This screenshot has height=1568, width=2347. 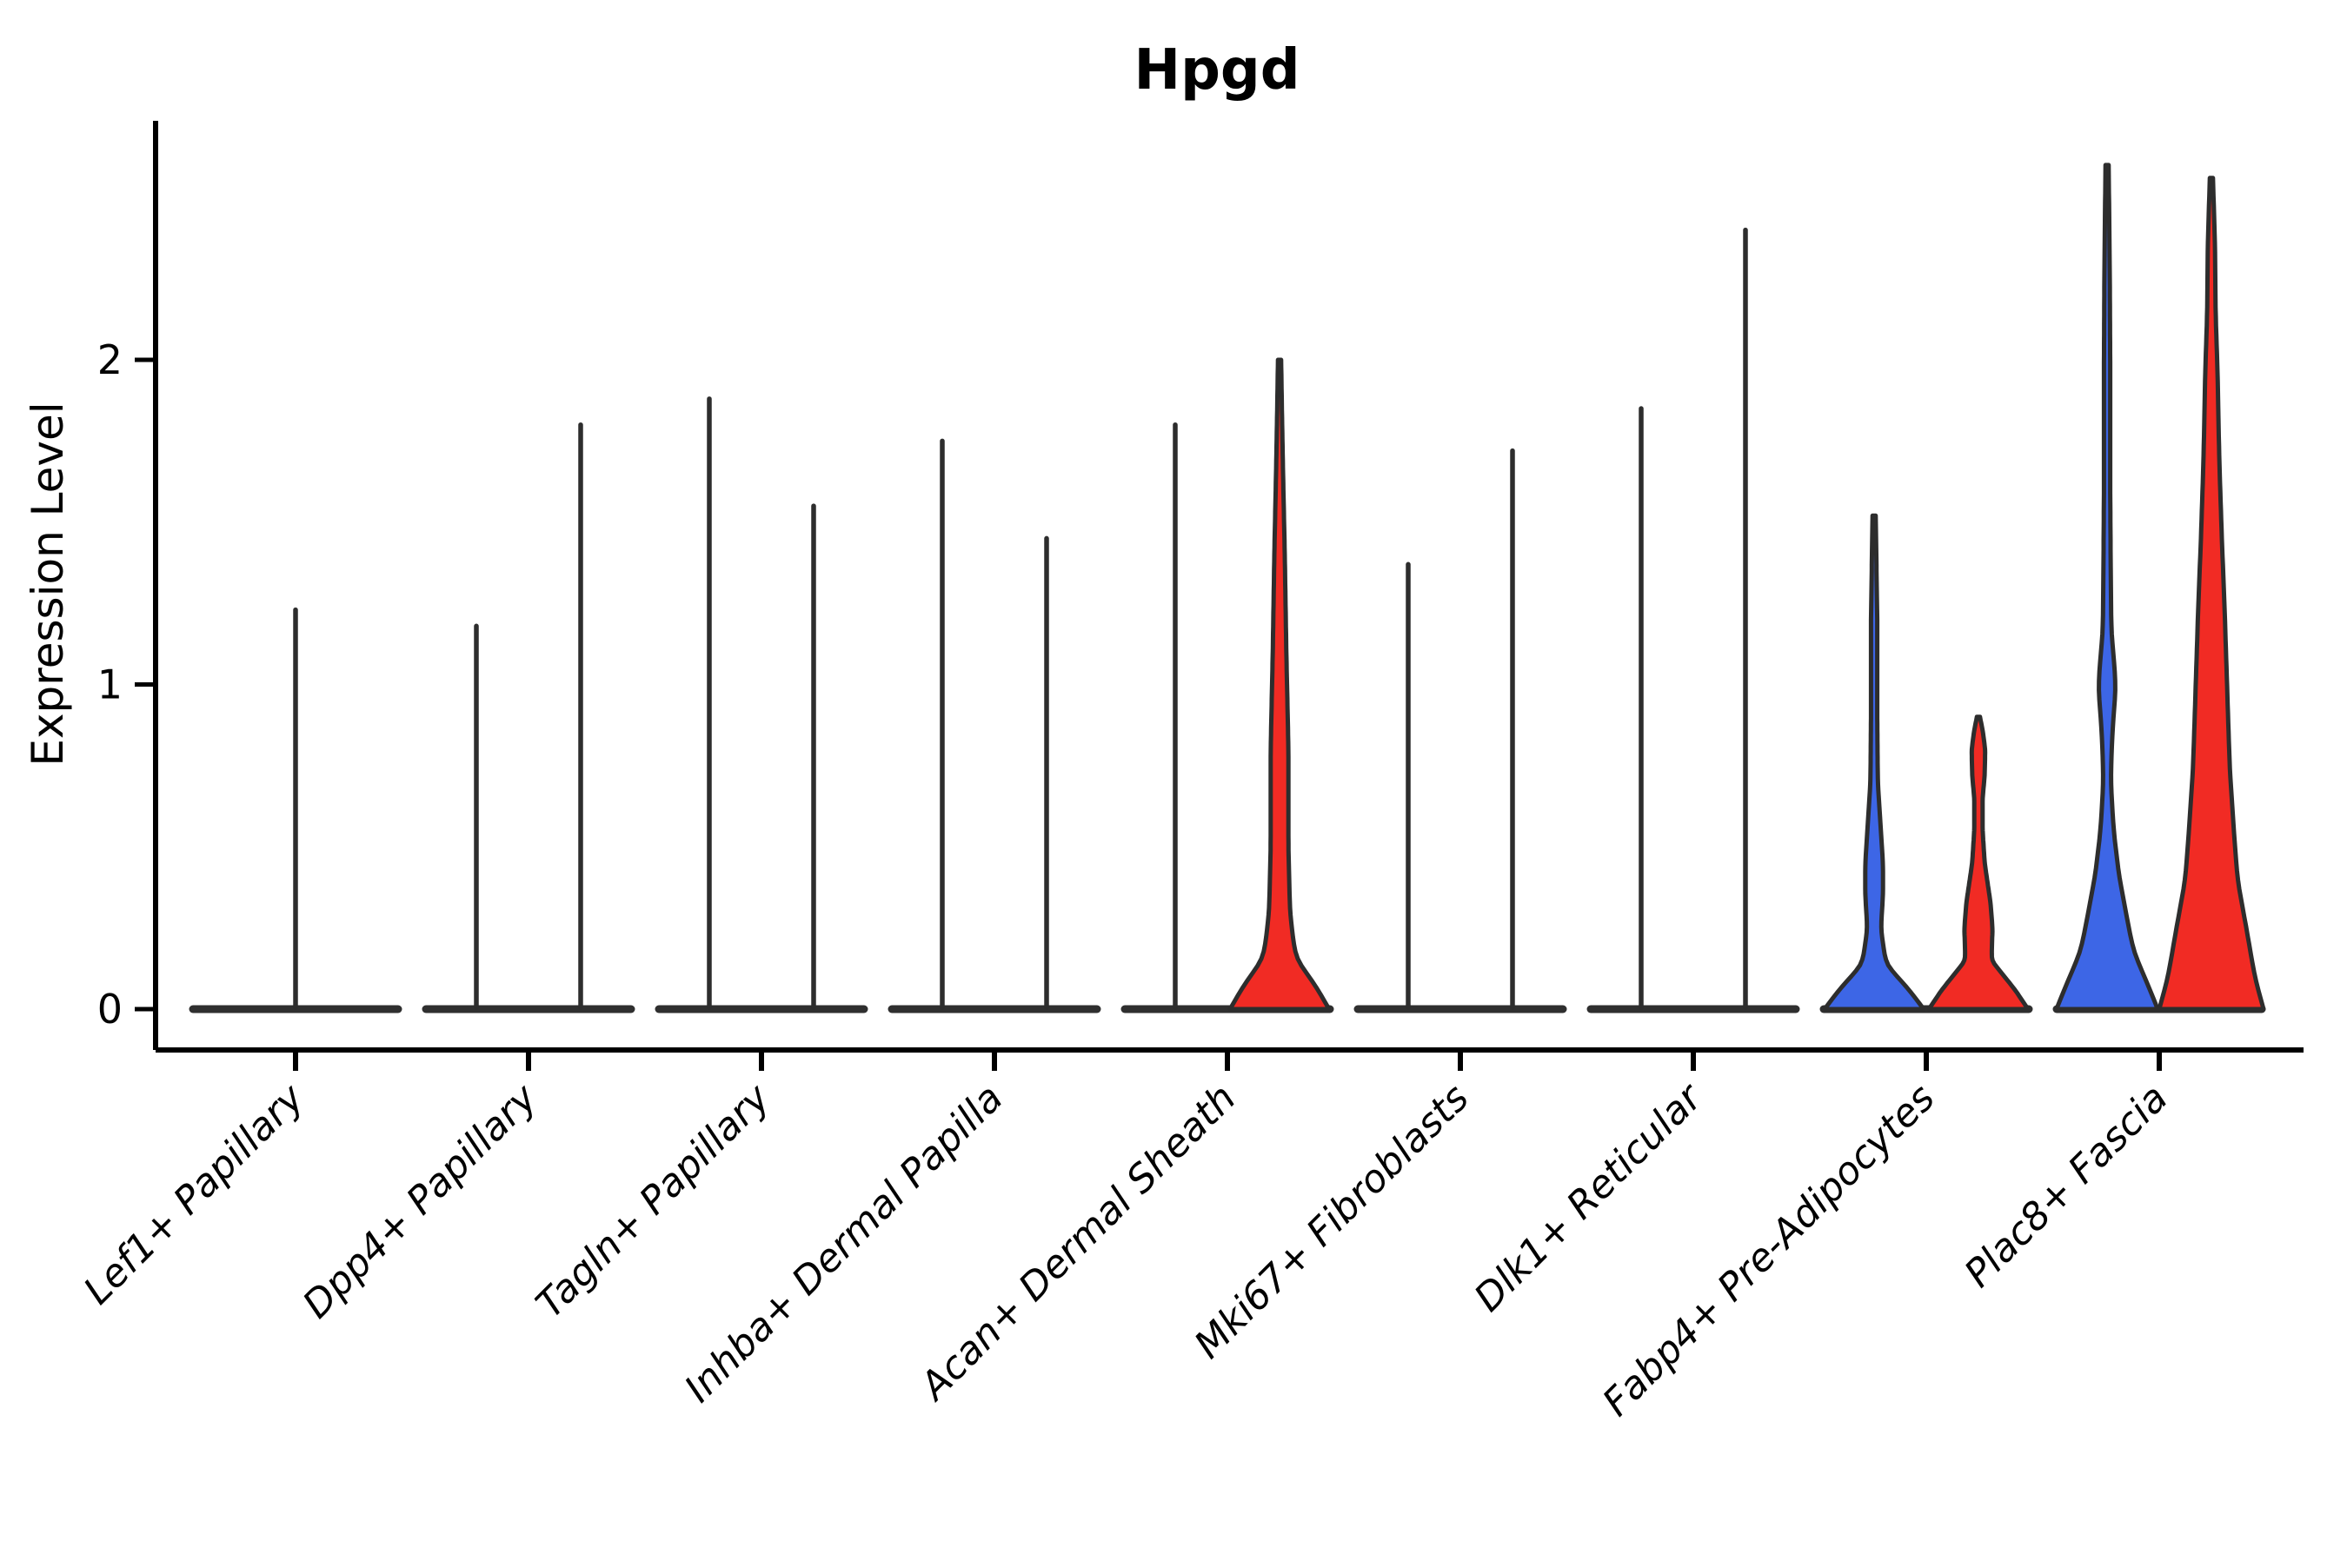 What do you see at coordinates (48, 584) in the screenshot?
I see `y-axis-label: Expression Level` at bounding box center [48, 584].